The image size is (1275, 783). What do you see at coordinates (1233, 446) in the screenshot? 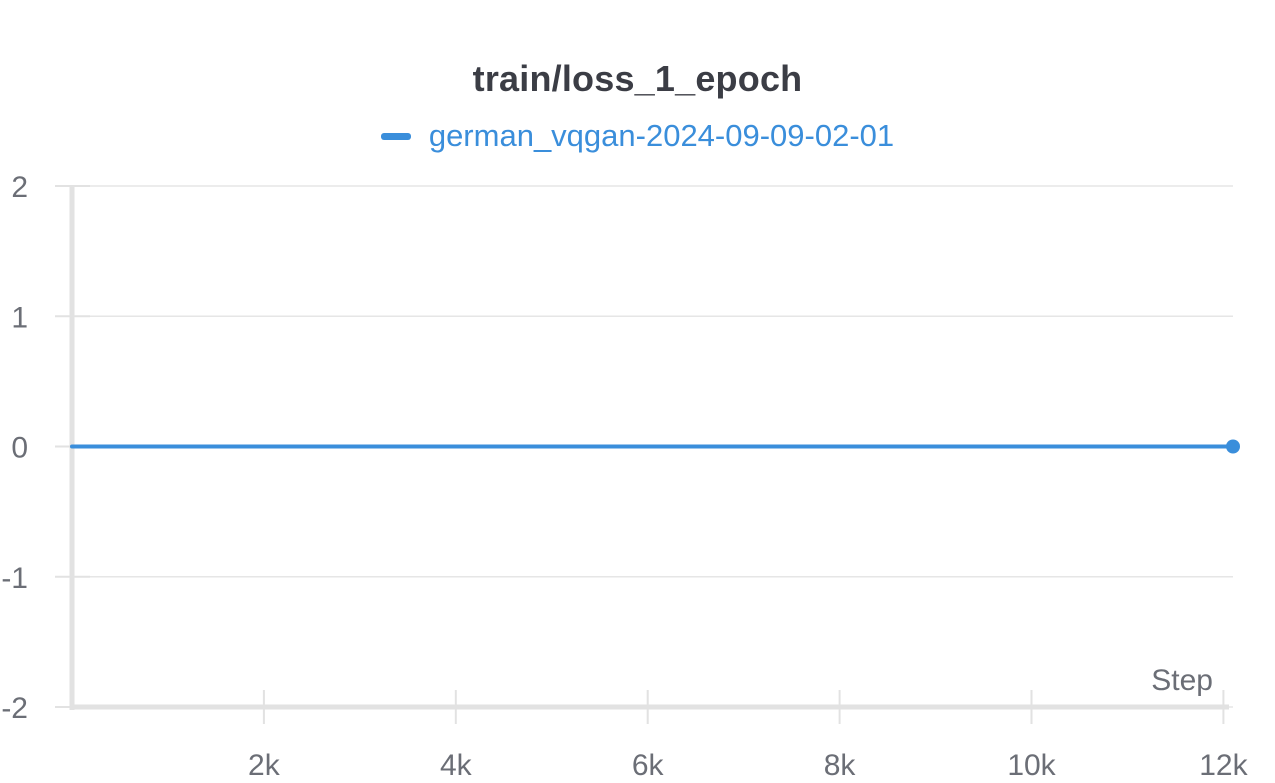
I see `series-end-point` at bounding box center [1233, 446].